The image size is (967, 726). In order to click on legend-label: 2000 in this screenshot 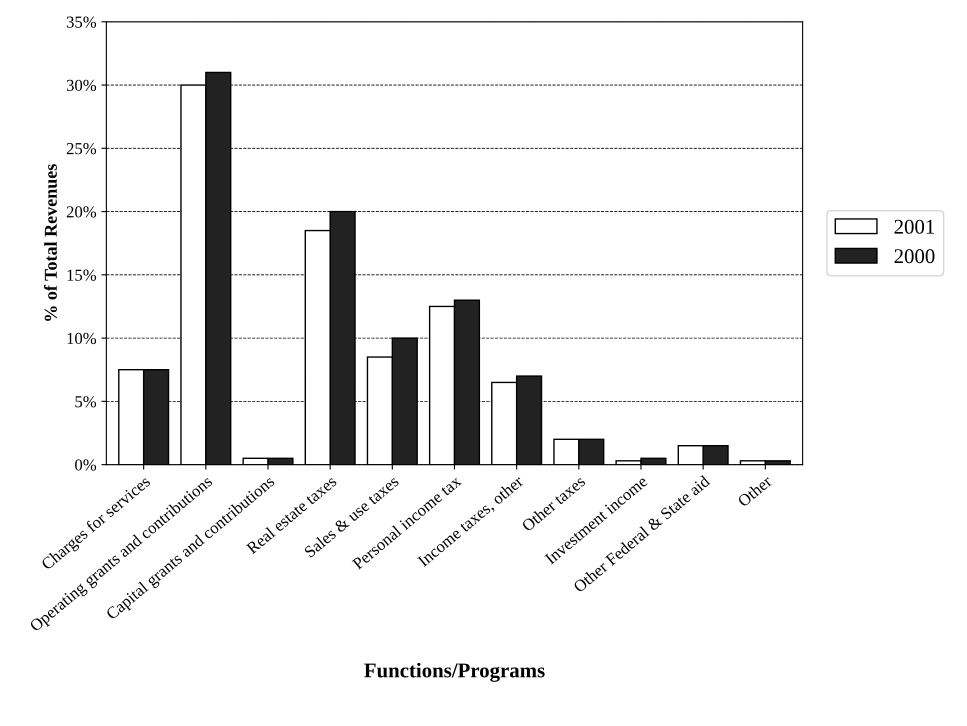, I will do `click(914, 256)`.